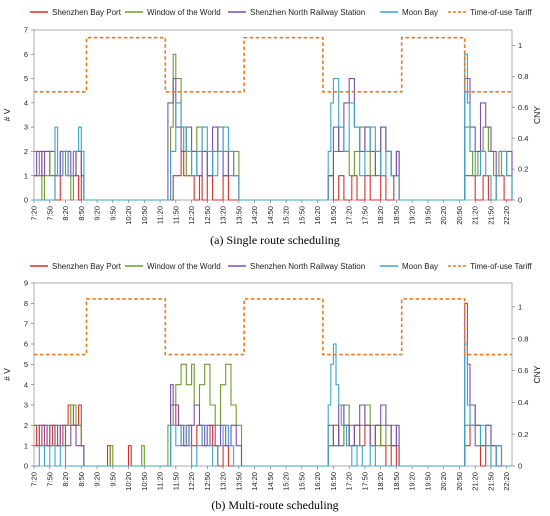  What do you see at coordinates (275, 240) in the screenshot?
I see `caption-a: (a) Single route scheduling` at bounding box center [275, 240].